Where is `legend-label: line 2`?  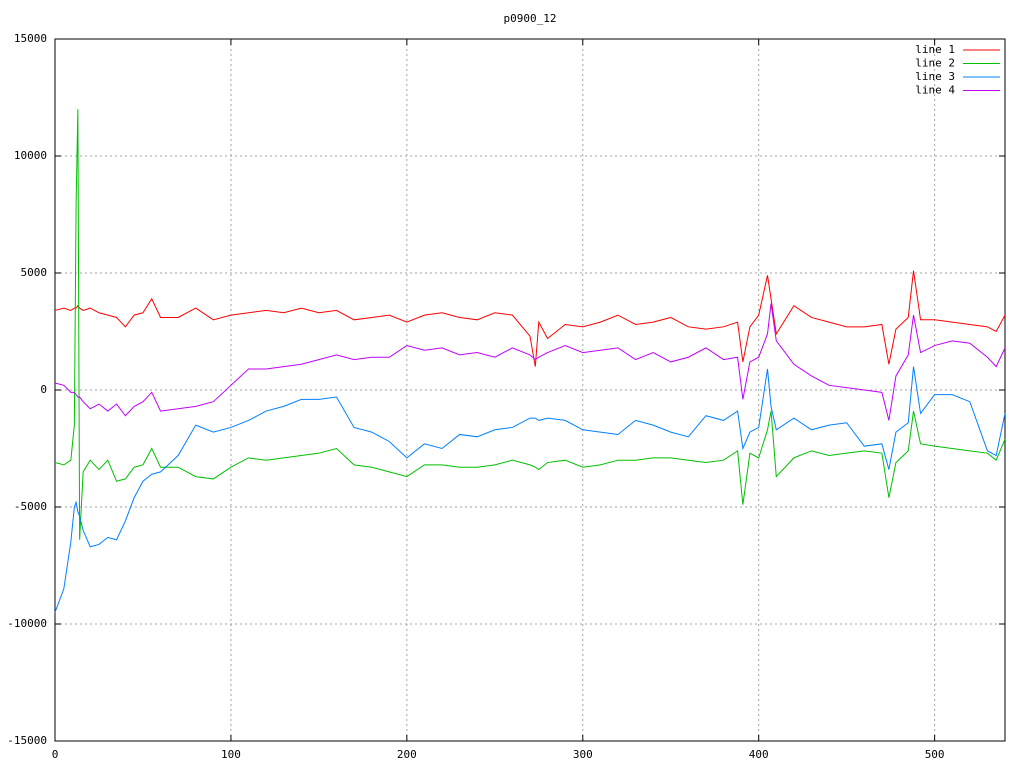 legend-label: line 2 is located at coordinates (935, 63).